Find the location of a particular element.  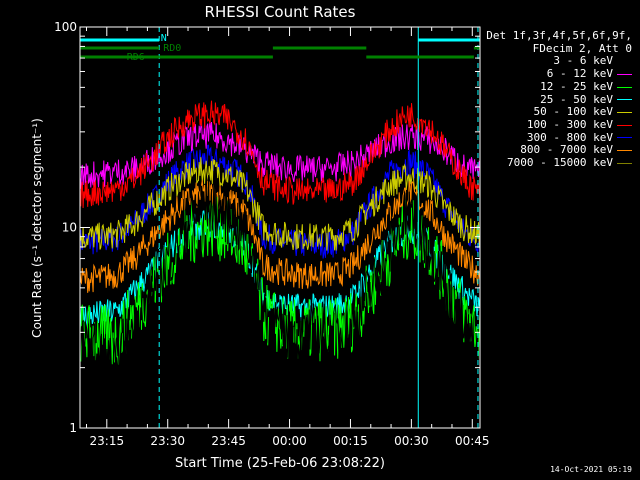

legend-entry: 300 - 800 keV is located at coordinates (557, 137).